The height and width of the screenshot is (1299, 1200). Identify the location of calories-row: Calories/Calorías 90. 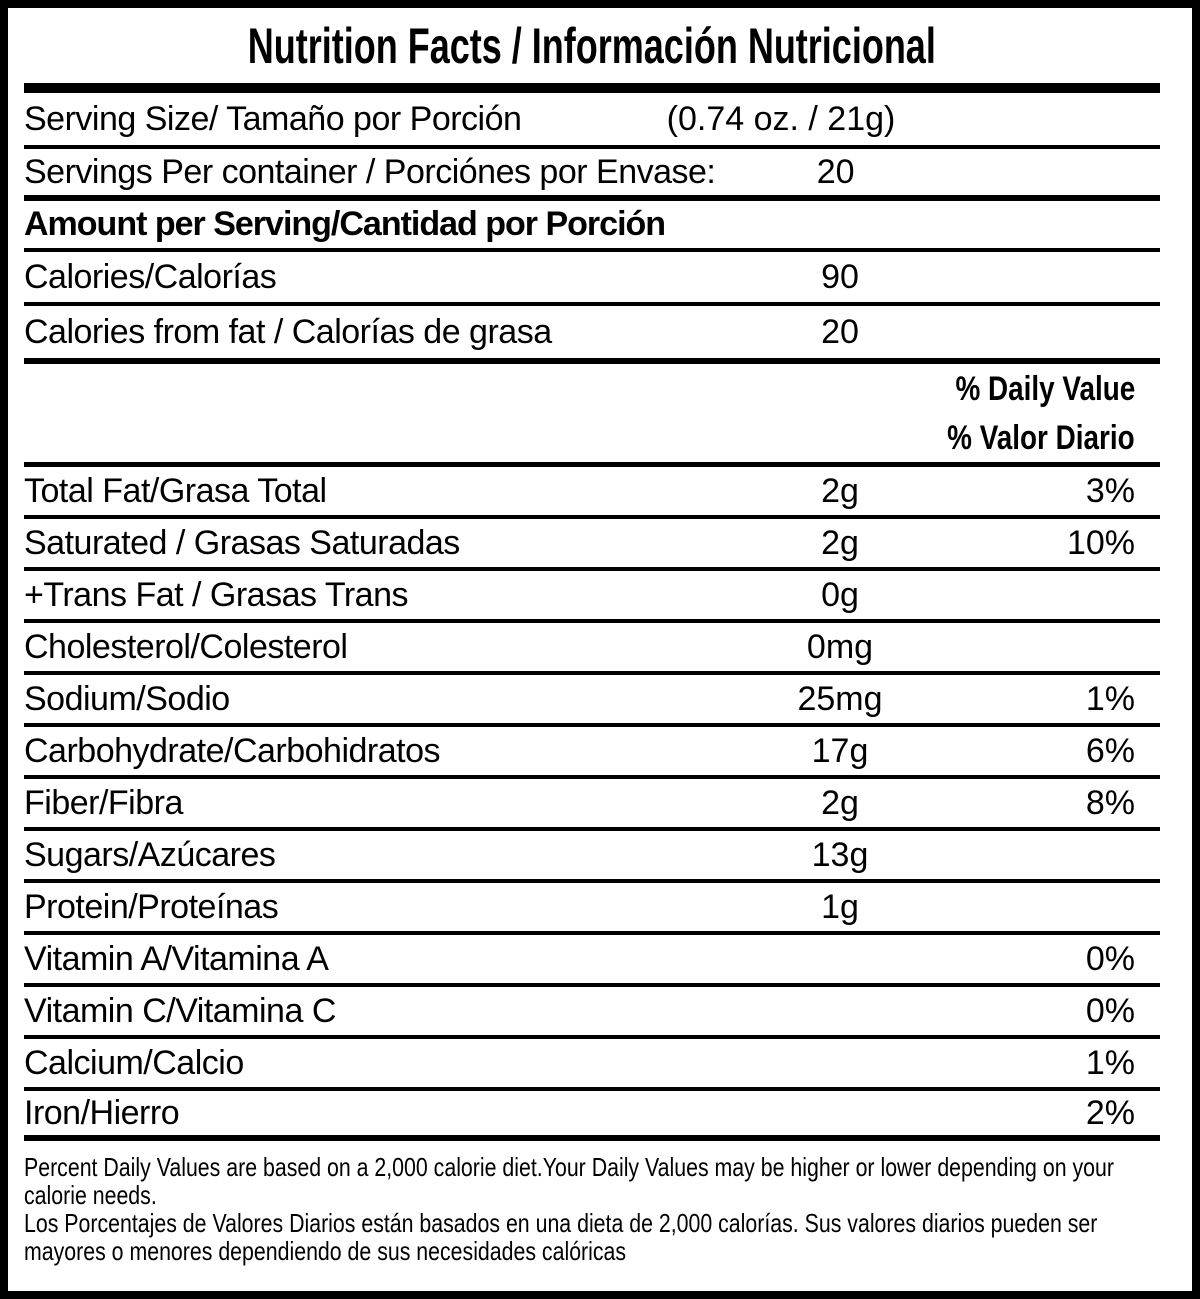
(592, 279).